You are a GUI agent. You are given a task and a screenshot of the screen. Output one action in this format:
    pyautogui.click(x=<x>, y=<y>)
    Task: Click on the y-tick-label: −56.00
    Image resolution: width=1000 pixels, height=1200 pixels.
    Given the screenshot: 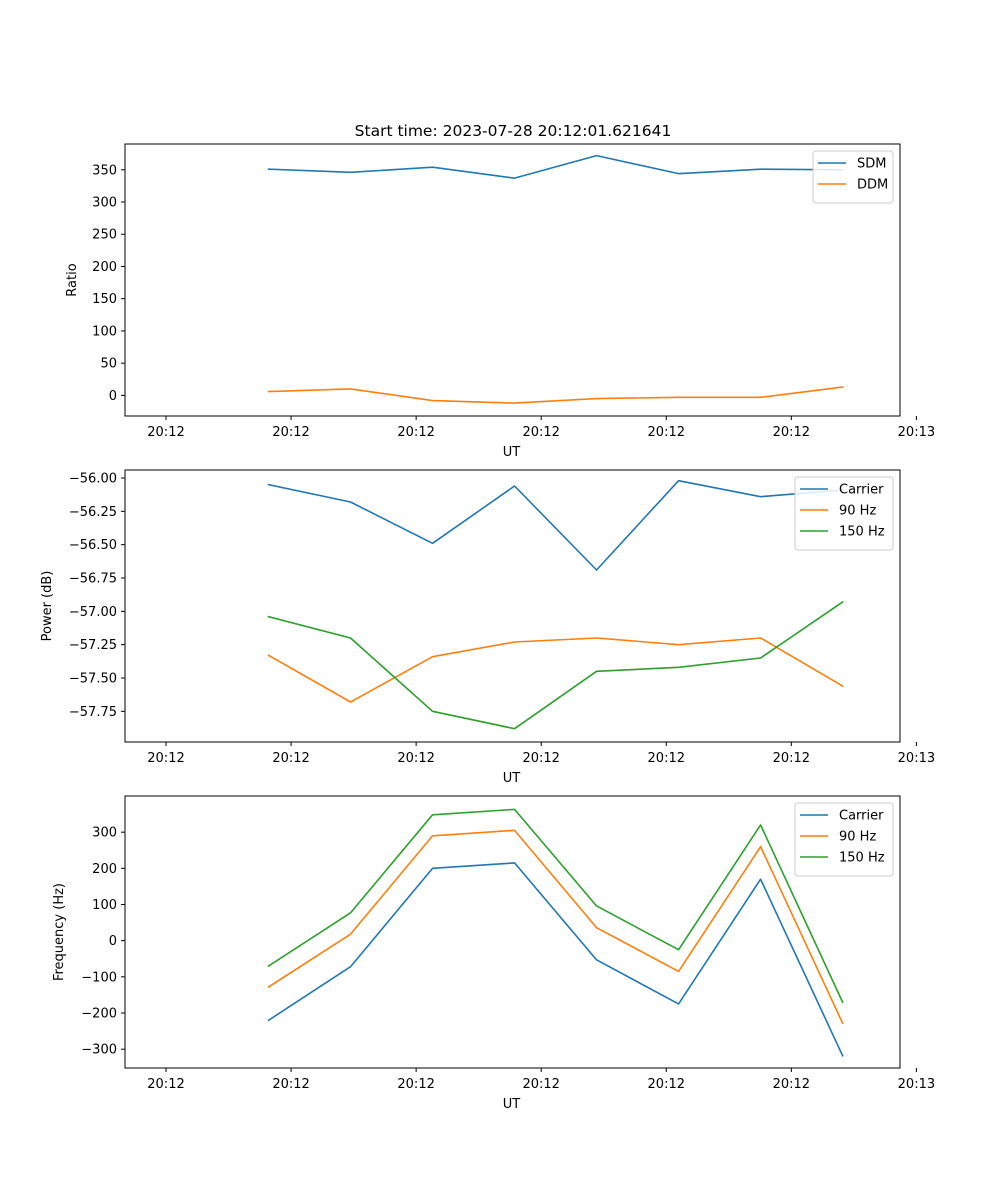 What is the action you would take?
    pyautogui.click(x=93, y=479)
    